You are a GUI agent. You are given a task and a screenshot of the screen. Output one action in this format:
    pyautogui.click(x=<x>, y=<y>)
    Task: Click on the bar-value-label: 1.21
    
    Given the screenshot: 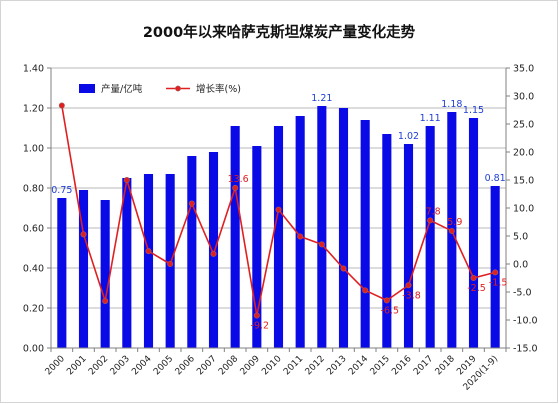 What is the action you would take?
    pyautogui.click(x=321, y=98)
    